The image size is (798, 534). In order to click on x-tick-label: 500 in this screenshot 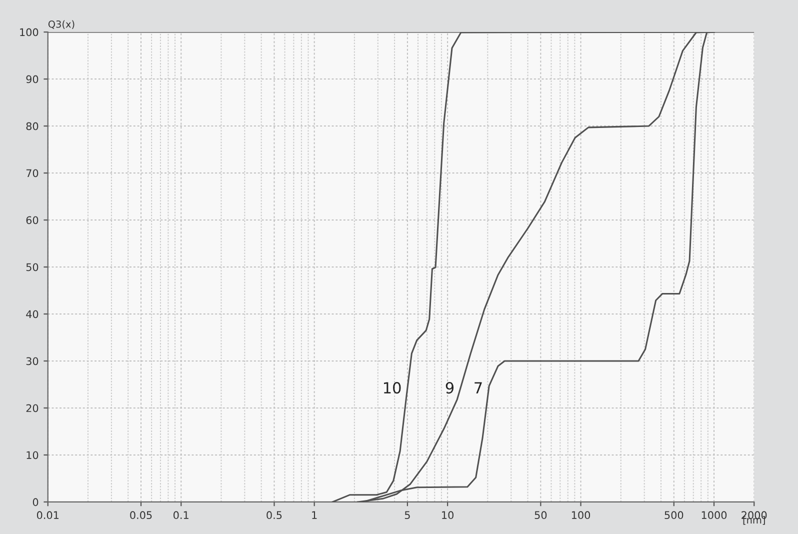, I will do `click(674, 515)`.